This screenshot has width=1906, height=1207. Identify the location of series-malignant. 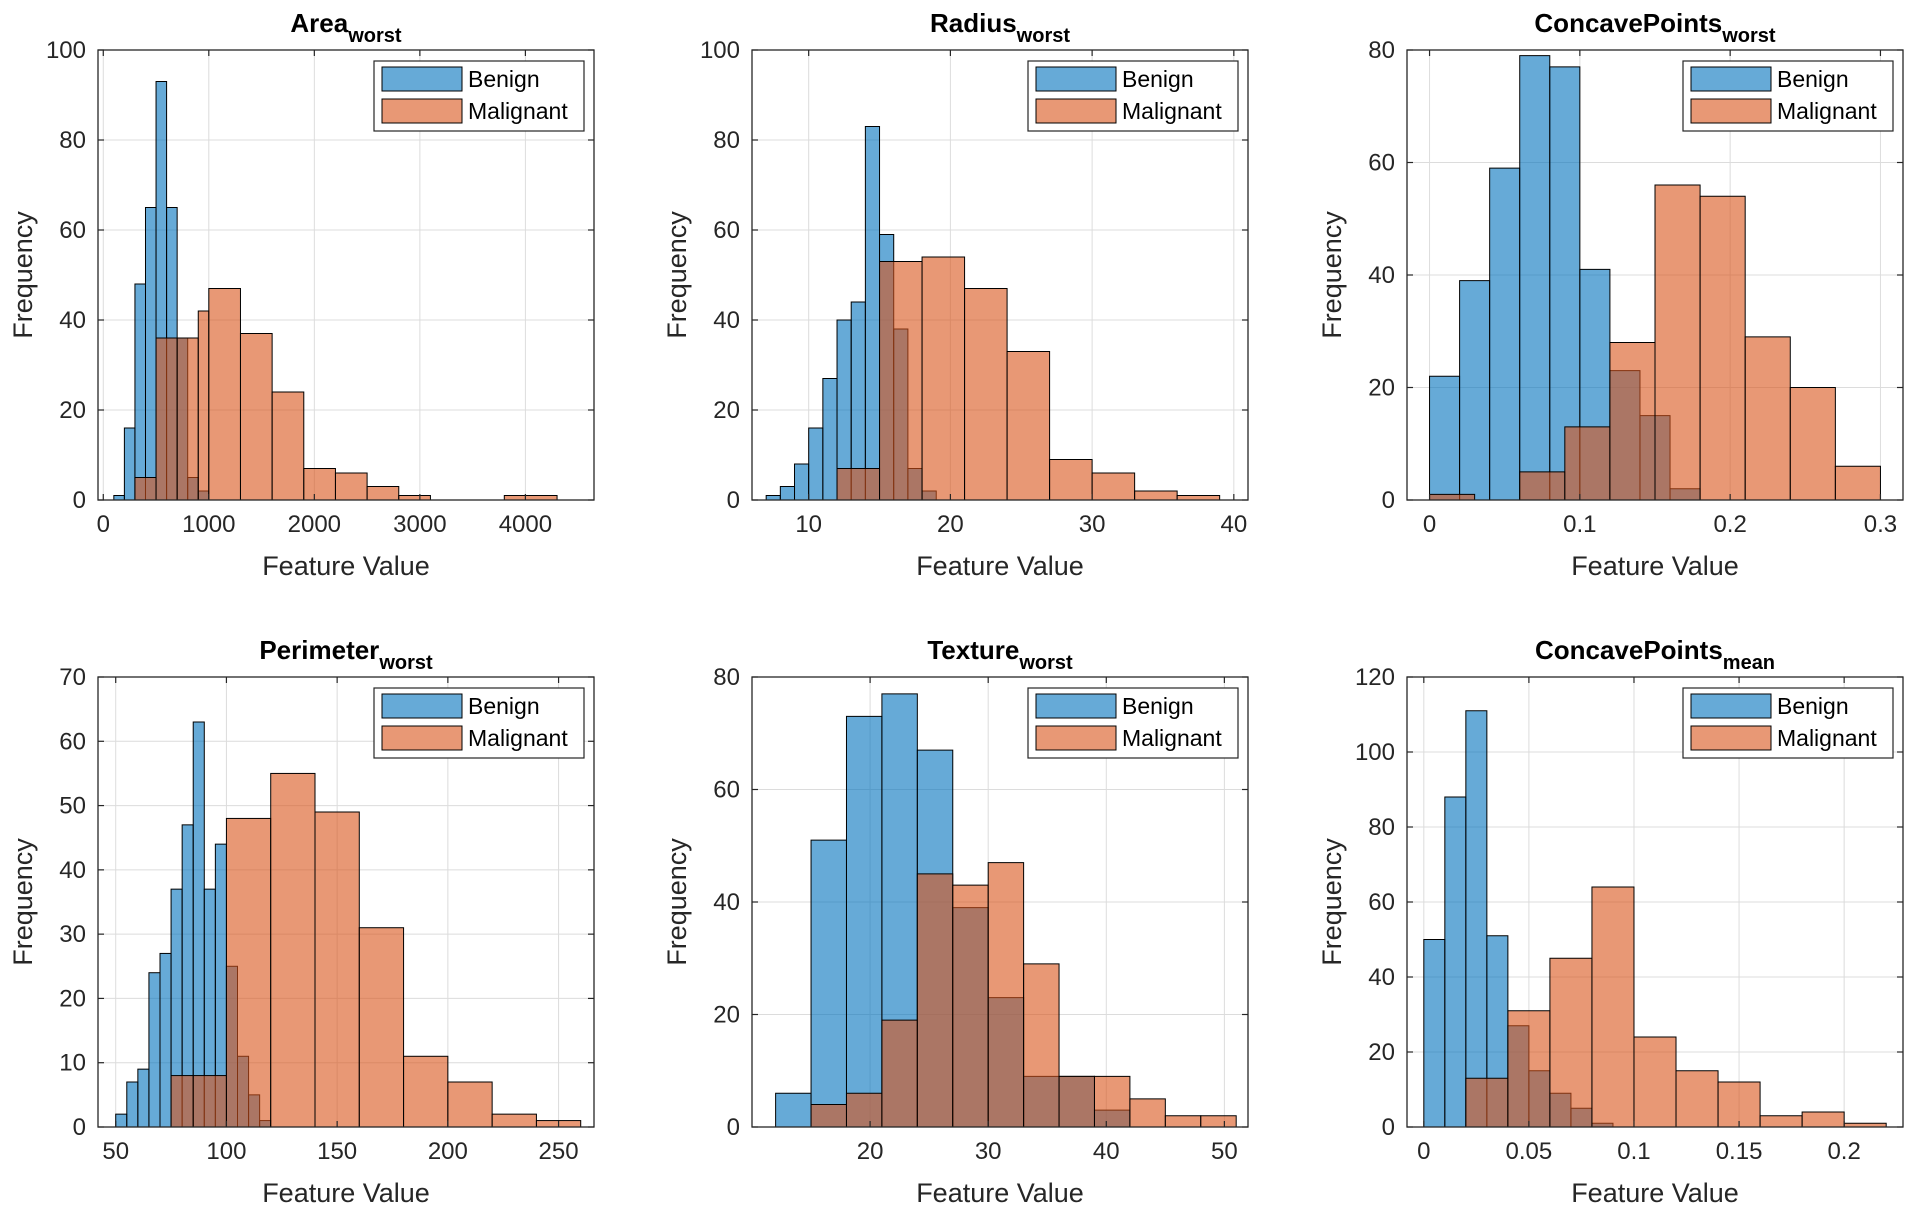
(1028, 378).